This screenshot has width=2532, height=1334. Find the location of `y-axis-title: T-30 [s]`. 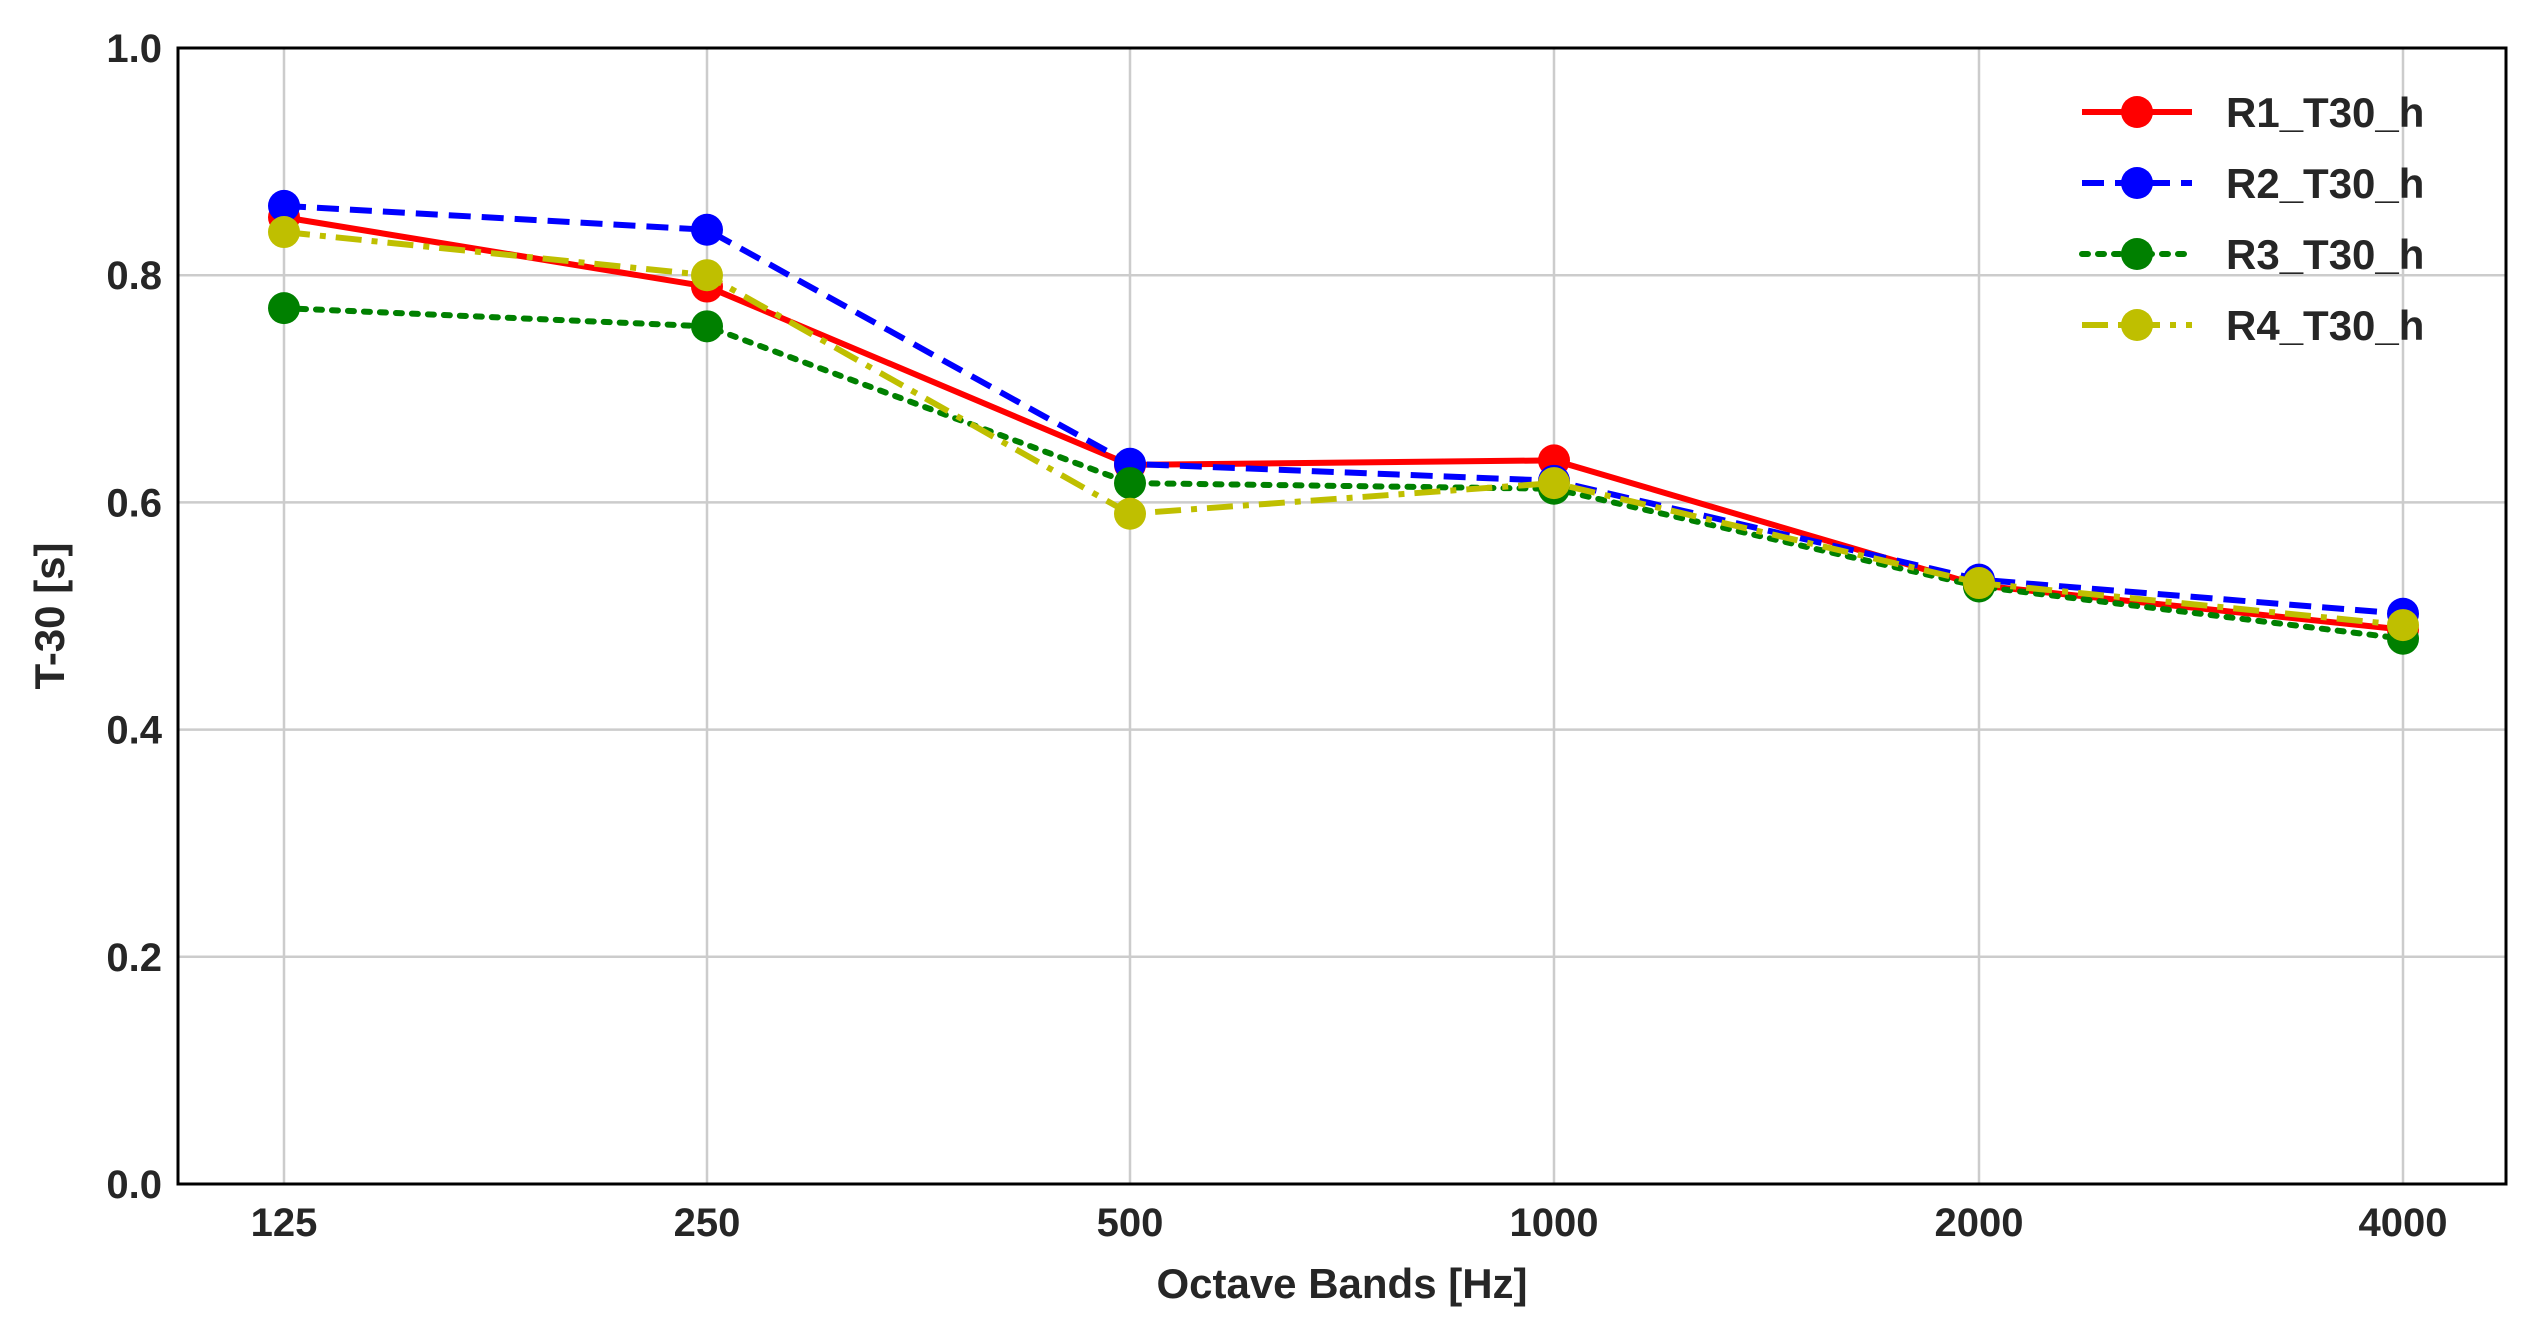

y-axis-title: T-30 [s] is located at coordinates (49, 615).